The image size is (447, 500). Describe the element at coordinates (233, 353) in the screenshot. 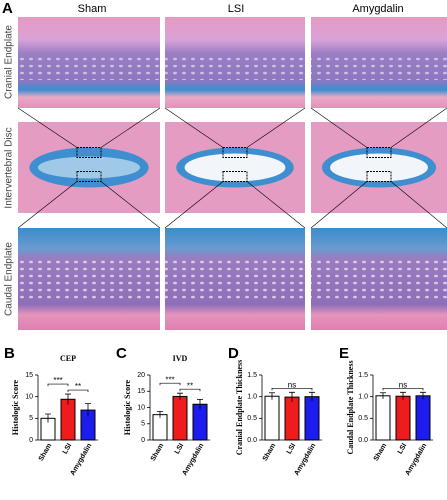

I see `panel-label: D` at that location.